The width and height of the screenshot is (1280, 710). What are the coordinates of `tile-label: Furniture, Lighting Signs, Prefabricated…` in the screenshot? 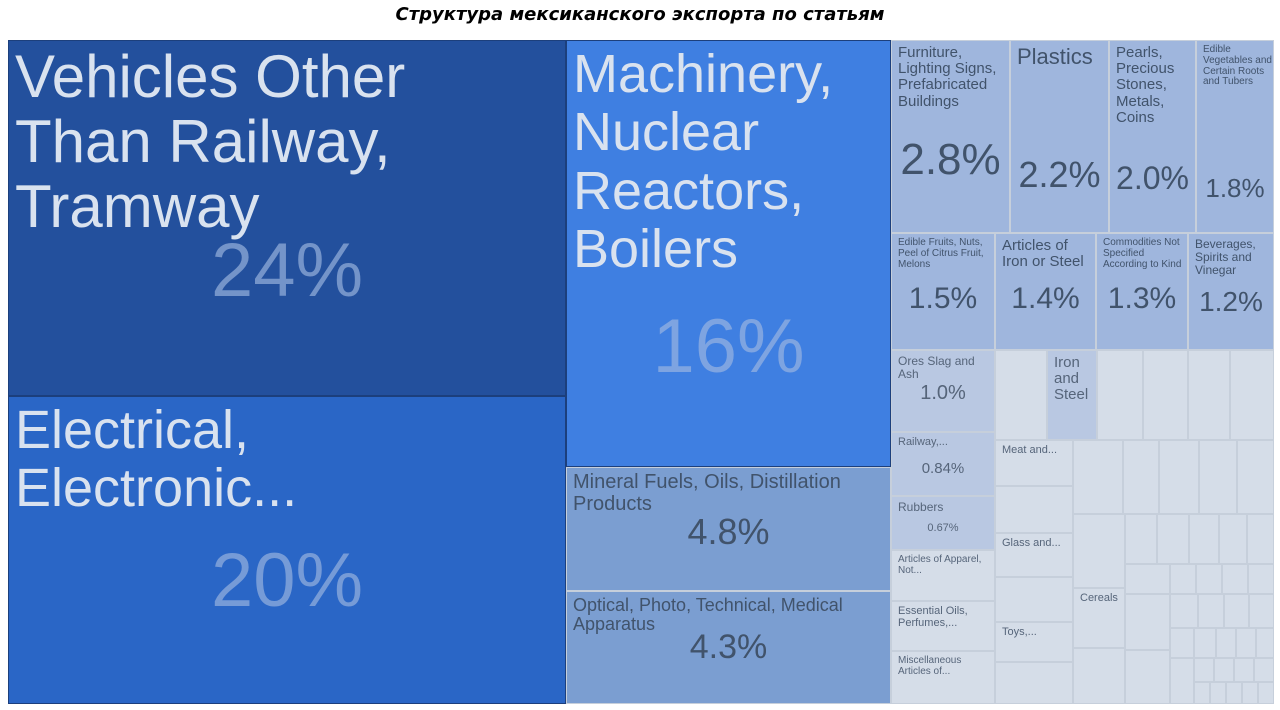 It's located at (947, 77).